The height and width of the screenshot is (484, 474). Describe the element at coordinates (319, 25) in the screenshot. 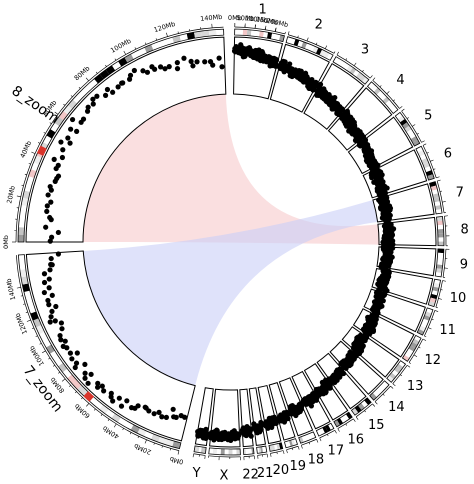

I see `chromosome-label: 2` at that location.